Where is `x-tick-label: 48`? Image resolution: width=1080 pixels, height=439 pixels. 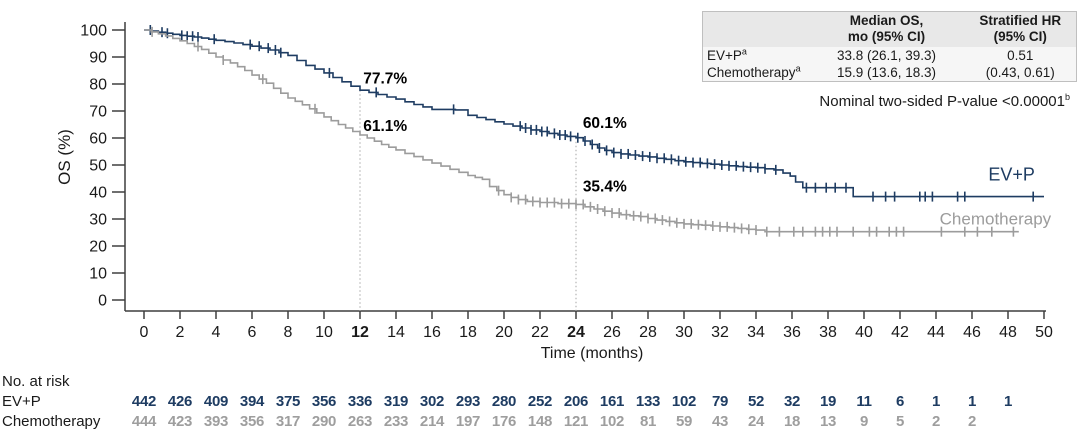 x-tick-label: 48 is located at coordinates (1008, 332).